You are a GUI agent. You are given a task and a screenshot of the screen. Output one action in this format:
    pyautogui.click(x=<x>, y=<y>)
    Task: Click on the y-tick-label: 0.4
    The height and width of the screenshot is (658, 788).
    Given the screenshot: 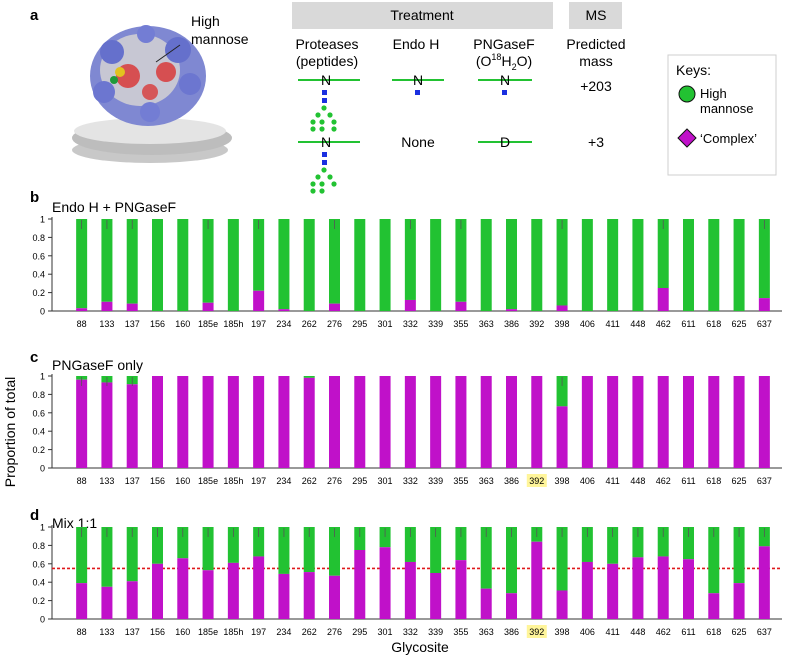 What is the action you would take?
    pyautogui.click(x=38, y=275)
    